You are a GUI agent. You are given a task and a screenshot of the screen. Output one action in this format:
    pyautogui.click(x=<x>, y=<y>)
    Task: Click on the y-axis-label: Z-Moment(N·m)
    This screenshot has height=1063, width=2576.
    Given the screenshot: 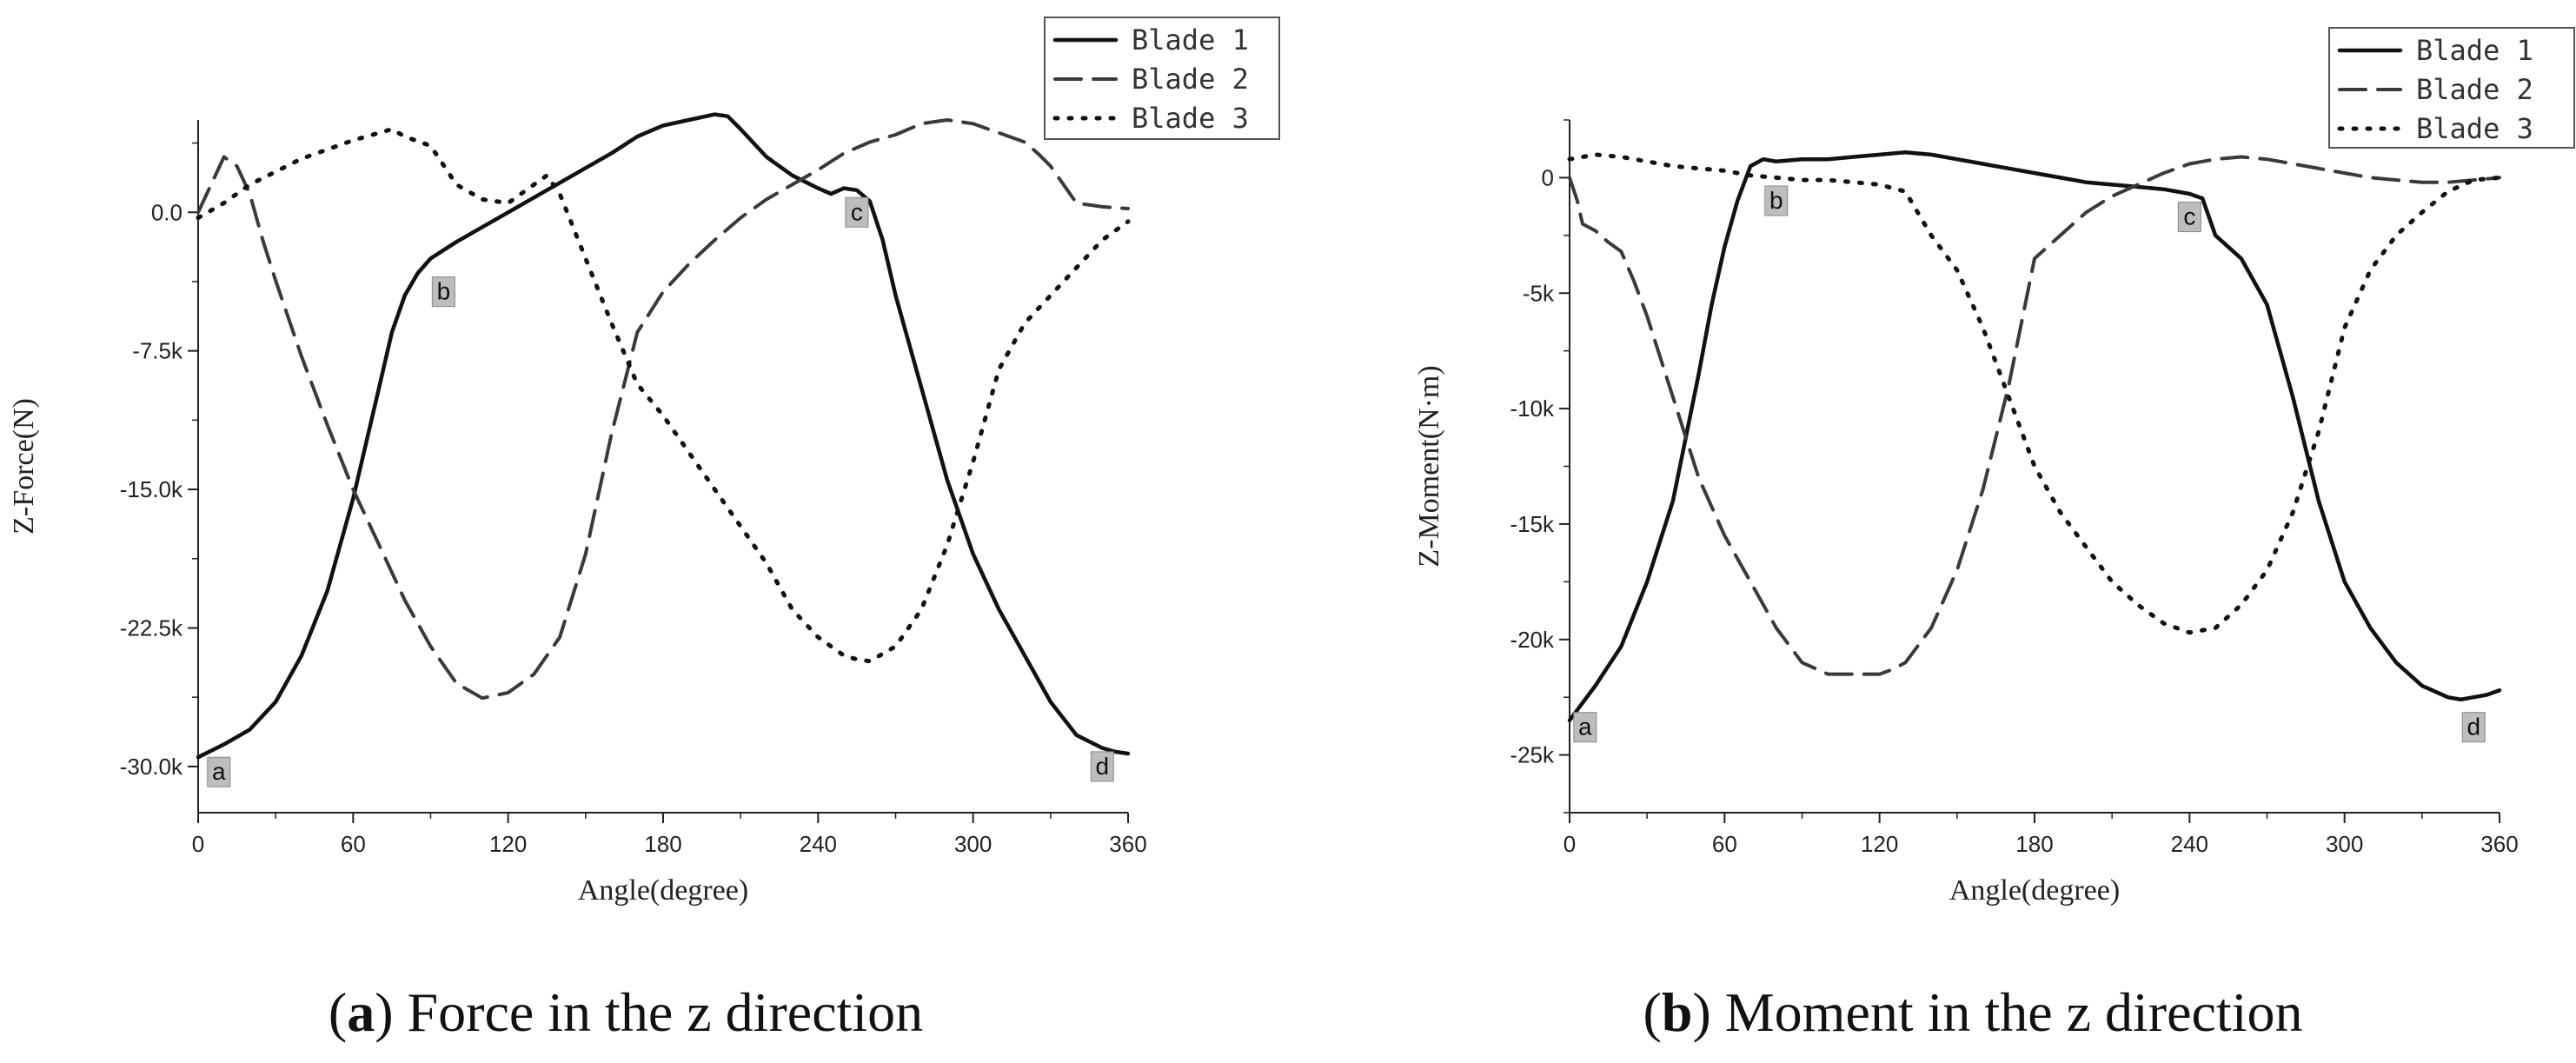 What is the action you would take?
    pyautogui.click(x=1429, y=466)
    